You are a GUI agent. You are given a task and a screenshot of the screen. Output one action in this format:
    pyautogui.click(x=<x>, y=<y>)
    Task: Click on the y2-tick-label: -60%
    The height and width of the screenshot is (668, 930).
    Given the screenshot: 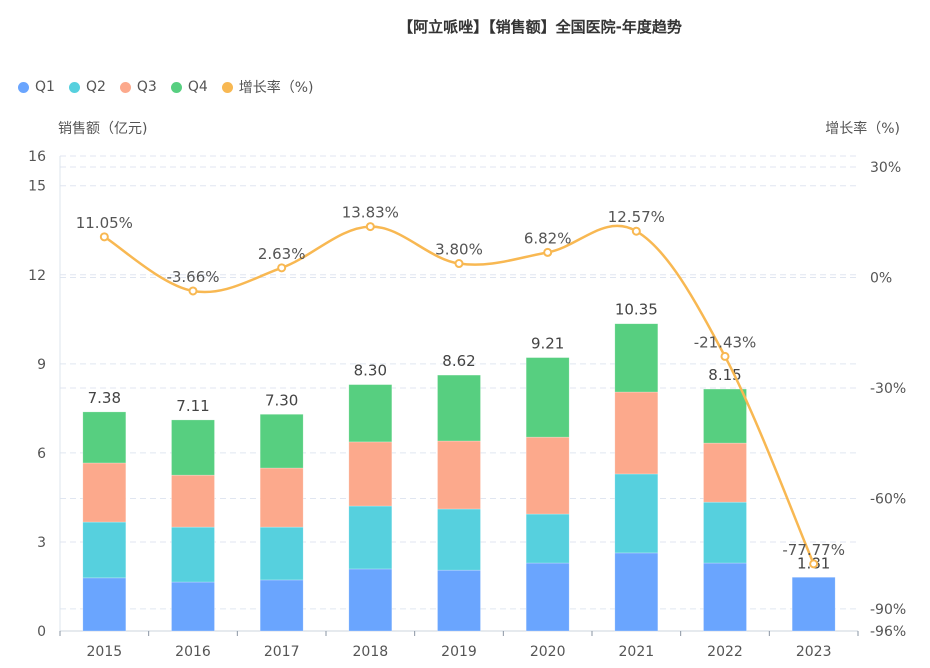 What is the action you would take?
    pyautogui.click(x=888, y=499)
    